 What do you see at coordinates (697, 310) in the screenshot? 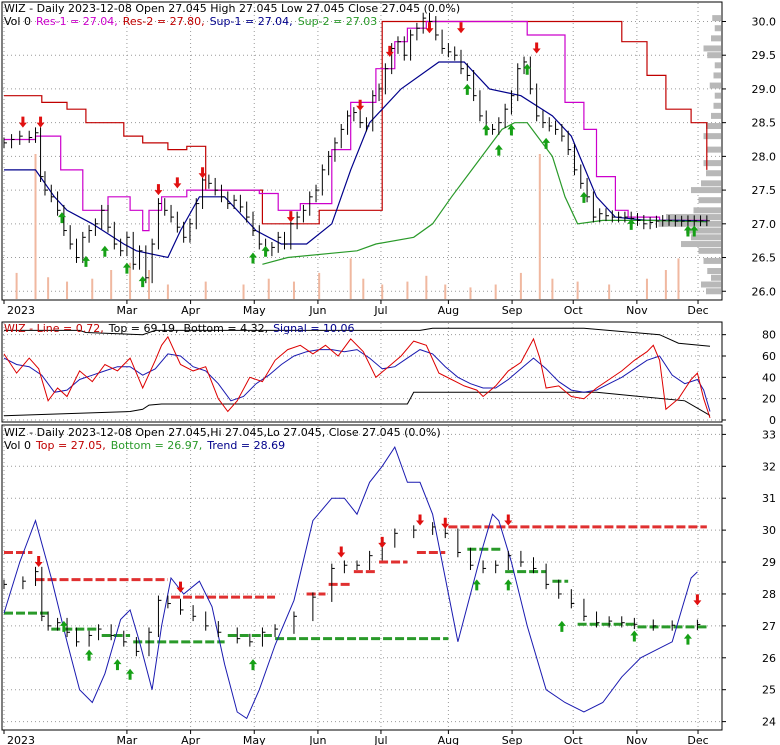
I see `x-tick-label: Dec` at bounding box center [697, 310].